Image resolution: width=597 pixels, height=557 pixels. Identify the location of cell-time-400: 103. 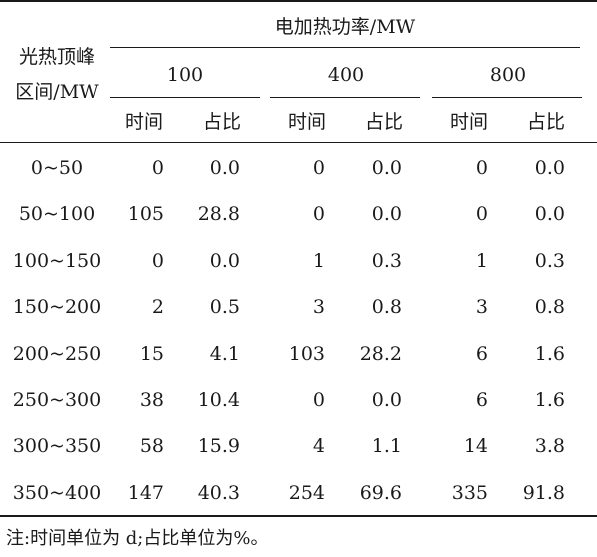
(306, 354).